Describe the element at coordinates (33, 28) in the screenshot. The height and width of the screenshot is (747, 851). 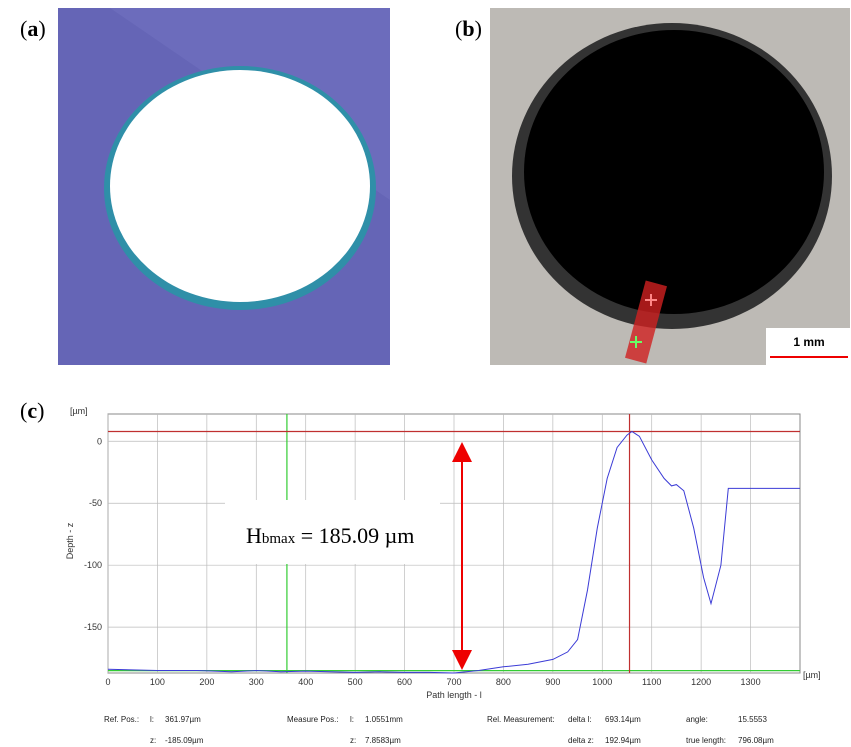
I see `panel-label: (a)` at that location.